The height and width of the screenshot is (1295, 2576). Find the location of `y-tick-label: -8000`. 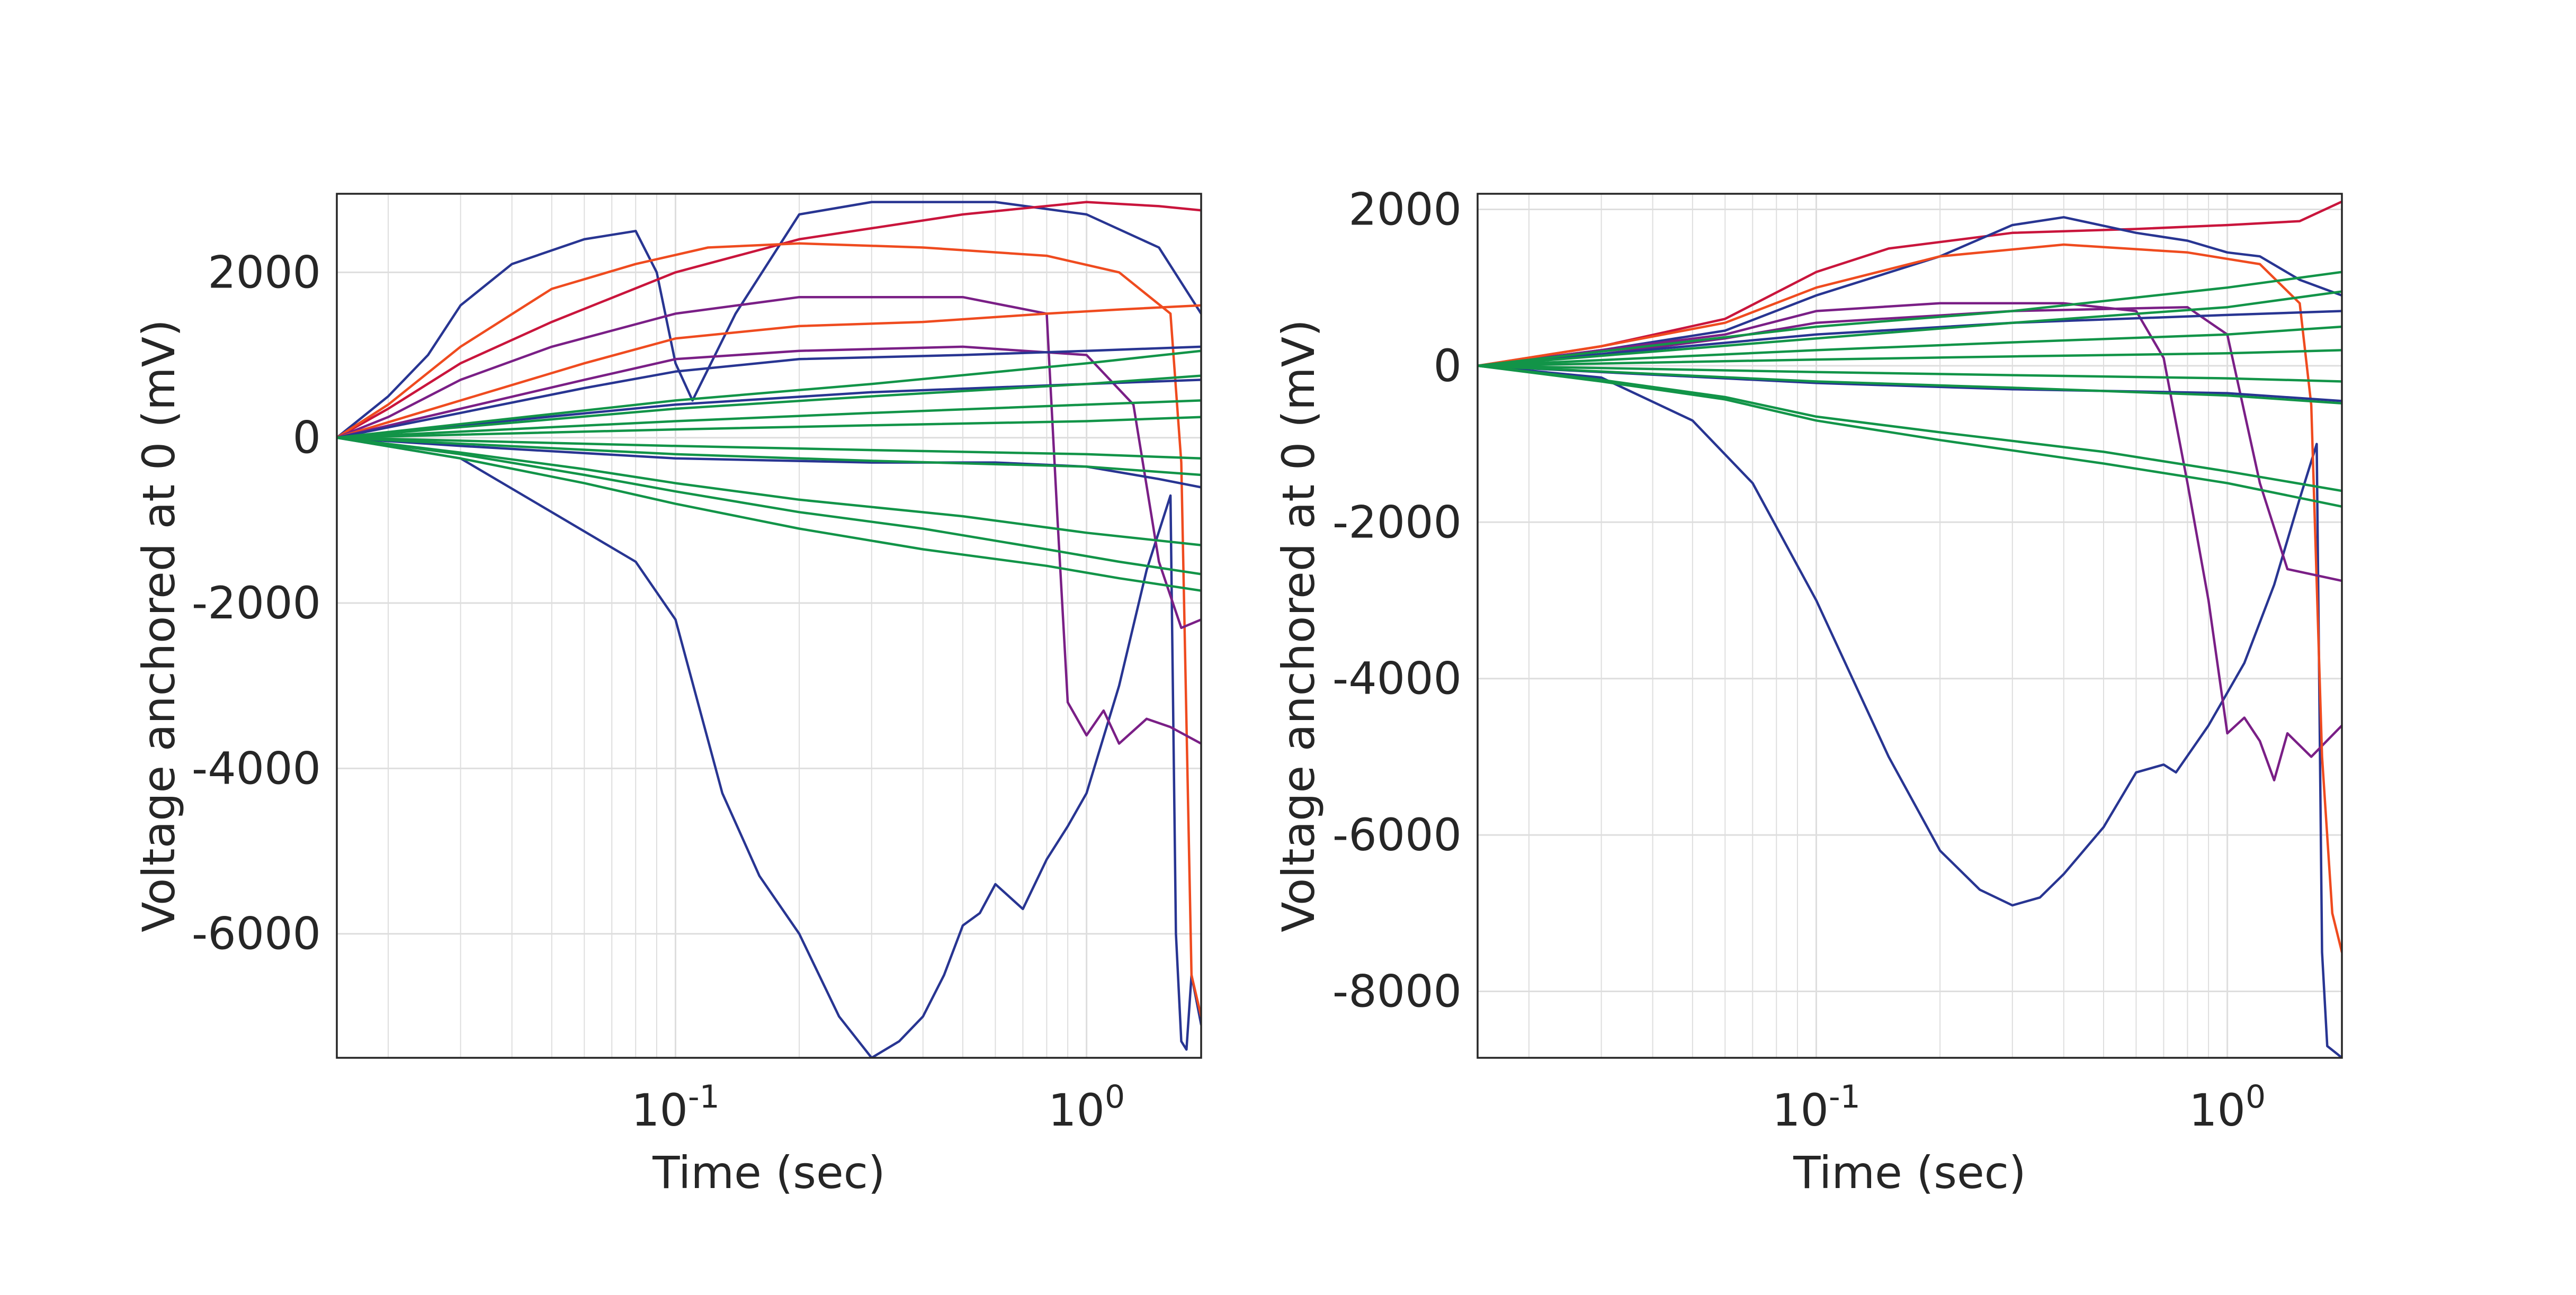

y-tick-label: -8000 is located at coordinates (1397, 991).